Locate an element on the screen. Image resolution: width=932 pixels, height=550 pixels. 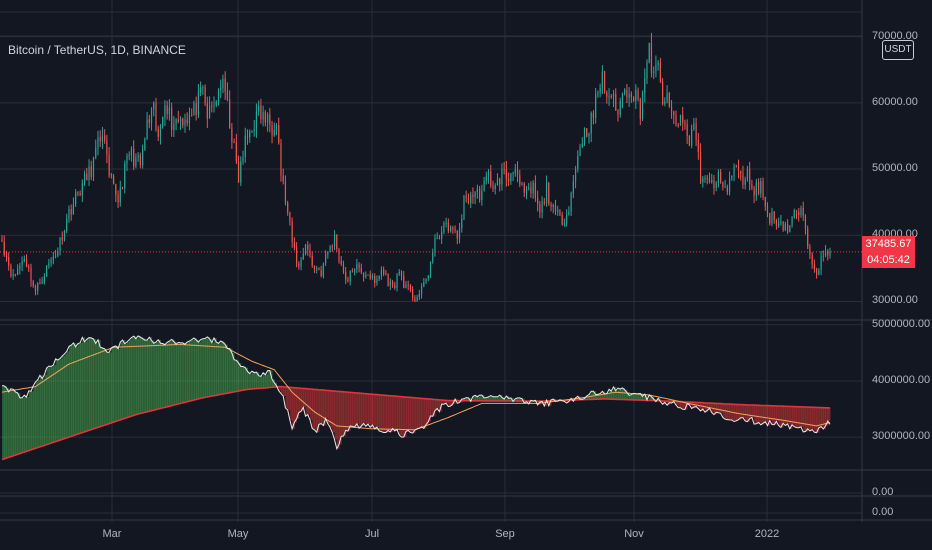
currency-button: USDT is located at coordinates (898, 50).